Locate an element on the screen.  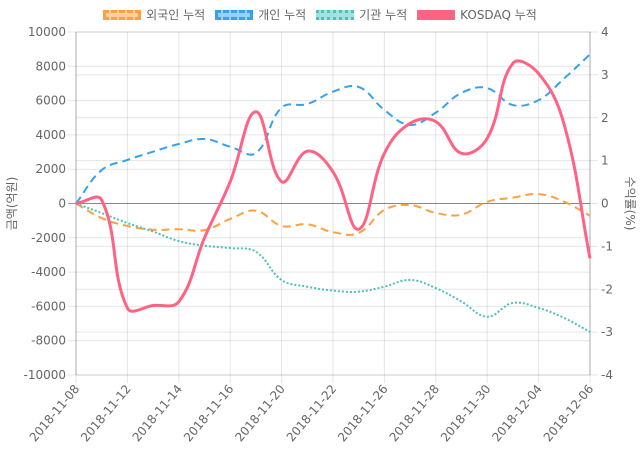
y-tick-label-left: 2000 is located at coordinates (50, 169).